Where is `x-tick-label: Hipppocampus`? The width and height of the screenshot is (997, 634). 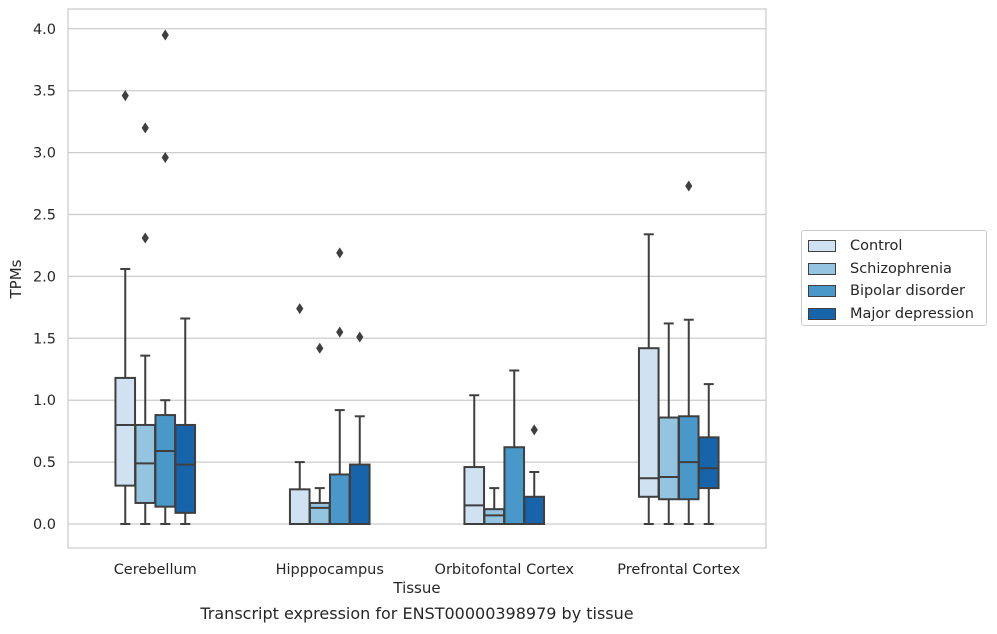
x-tick-label: Hipppocampus is located at coordinates (330, 570).